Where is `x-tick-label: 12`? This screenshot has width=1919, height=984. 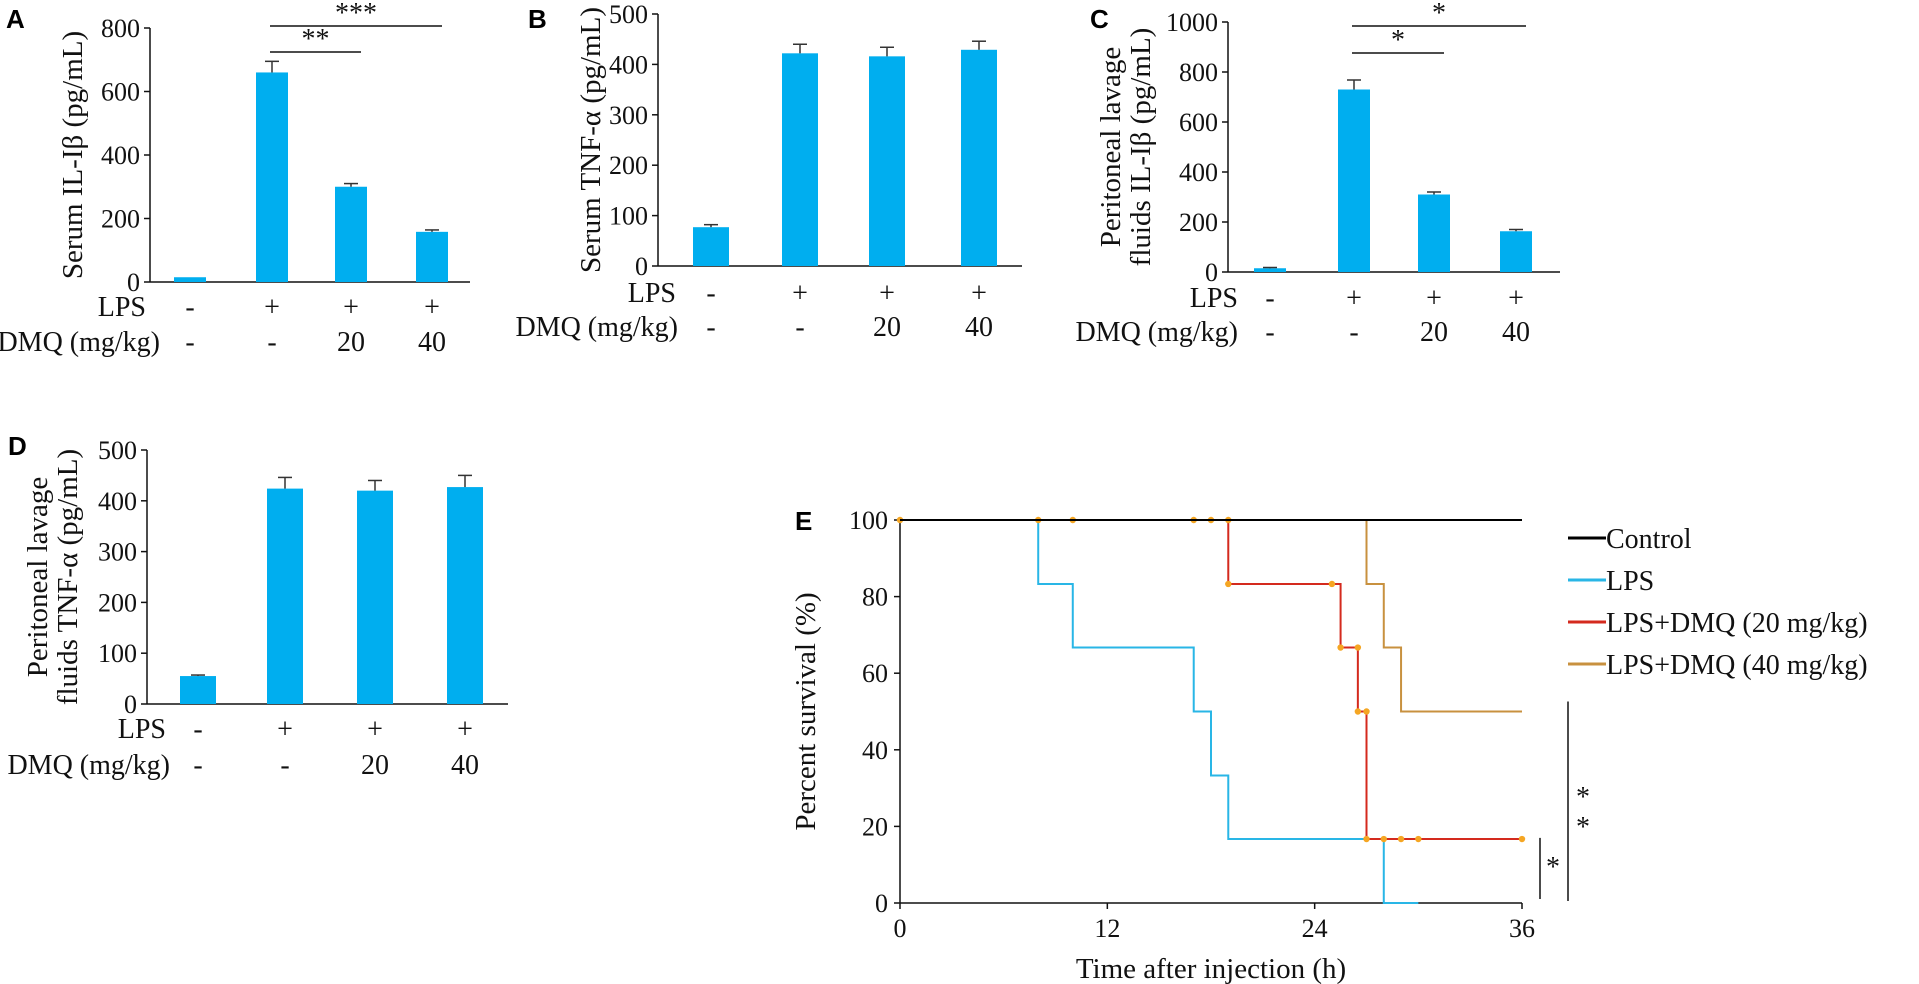 x-tick-label: 12 is located at coordinates (1107, 928).